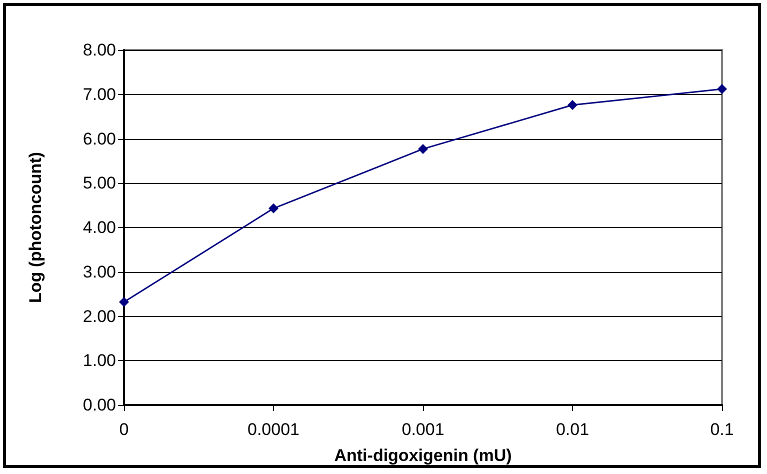  What do you see at coordinates (423, 429) in the screenshot?
I see `x-tick-label: 0.001` at bounding box center [423, 429].